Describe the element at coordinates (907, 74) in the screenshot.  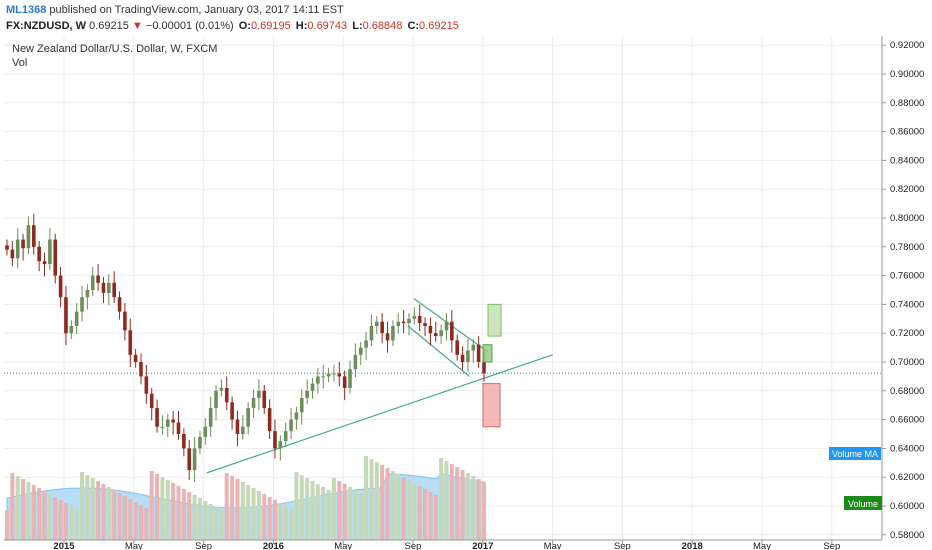
I see `y-tick-label: 0.90000` at that location.